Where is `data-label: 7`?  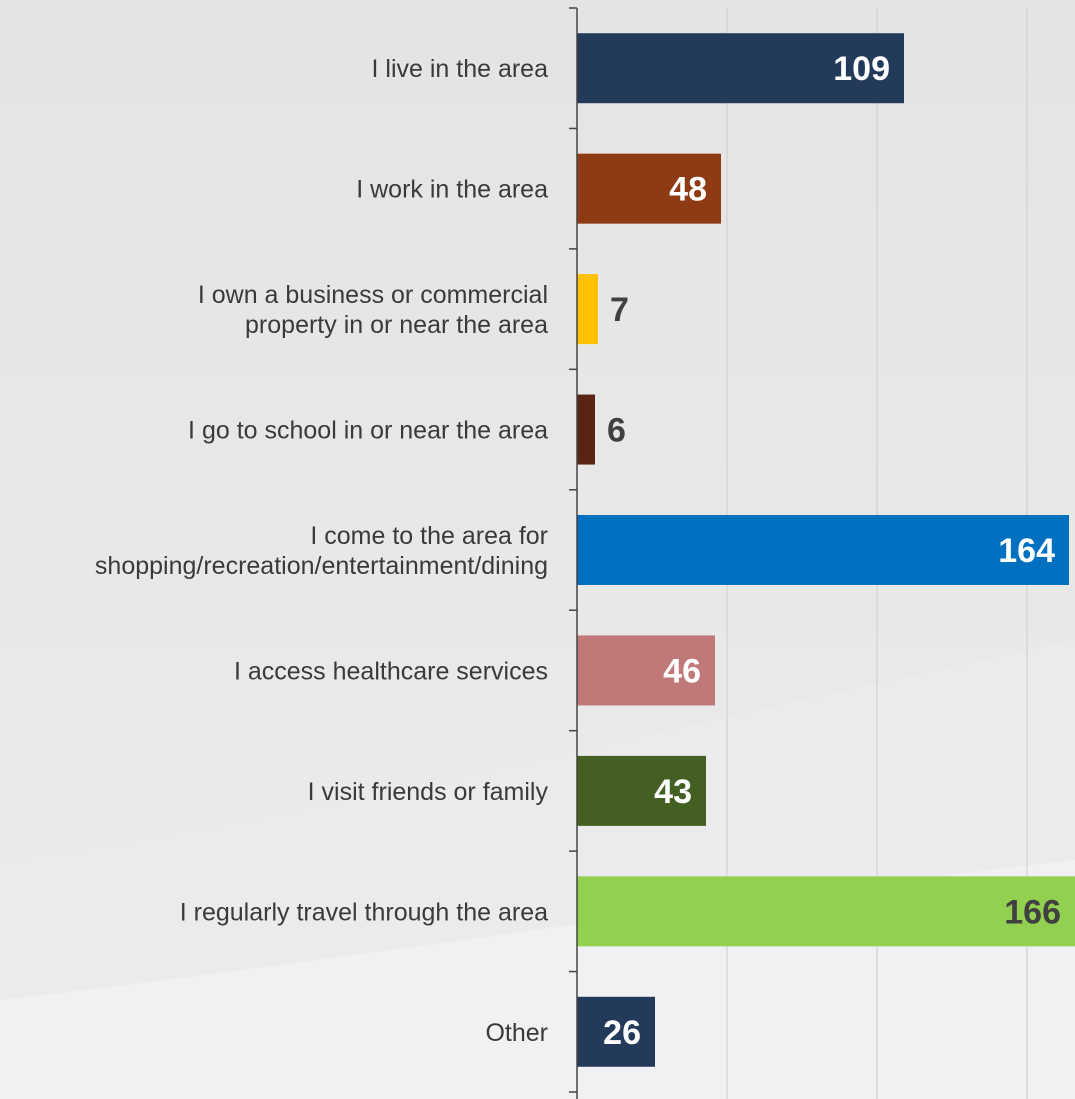 data-label: 7 is located at coordinates (619, 310).